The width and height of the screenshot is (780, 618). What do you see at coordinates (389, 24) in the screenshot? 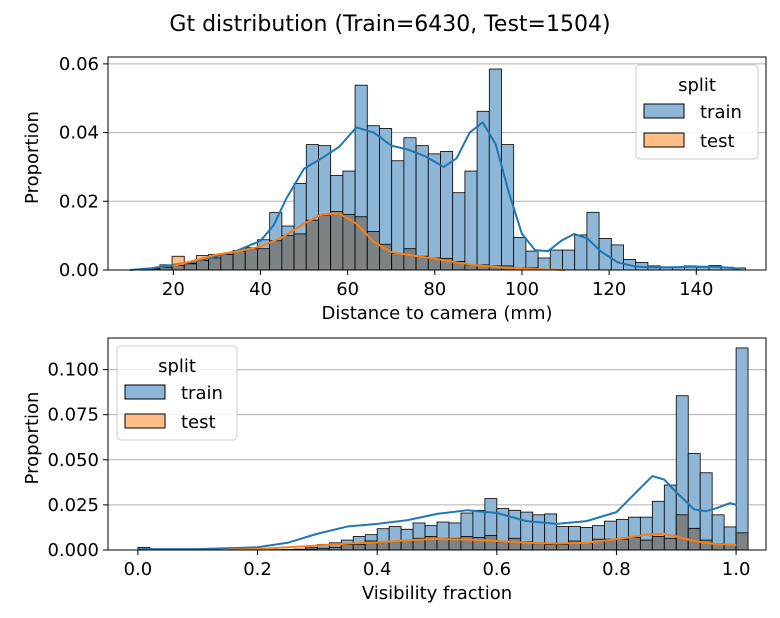
I see `figure-title: Gt distribution (Train=6430, Test=1504)` at bounding box center [389, 24].